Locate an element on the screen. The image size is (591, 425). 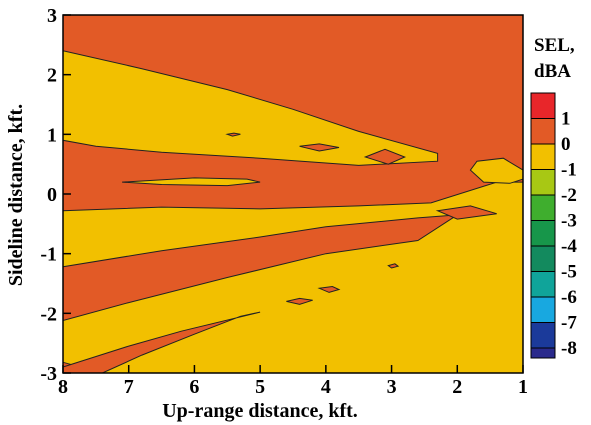
y-tick-label: 2 is located at coordinates (52, 76).